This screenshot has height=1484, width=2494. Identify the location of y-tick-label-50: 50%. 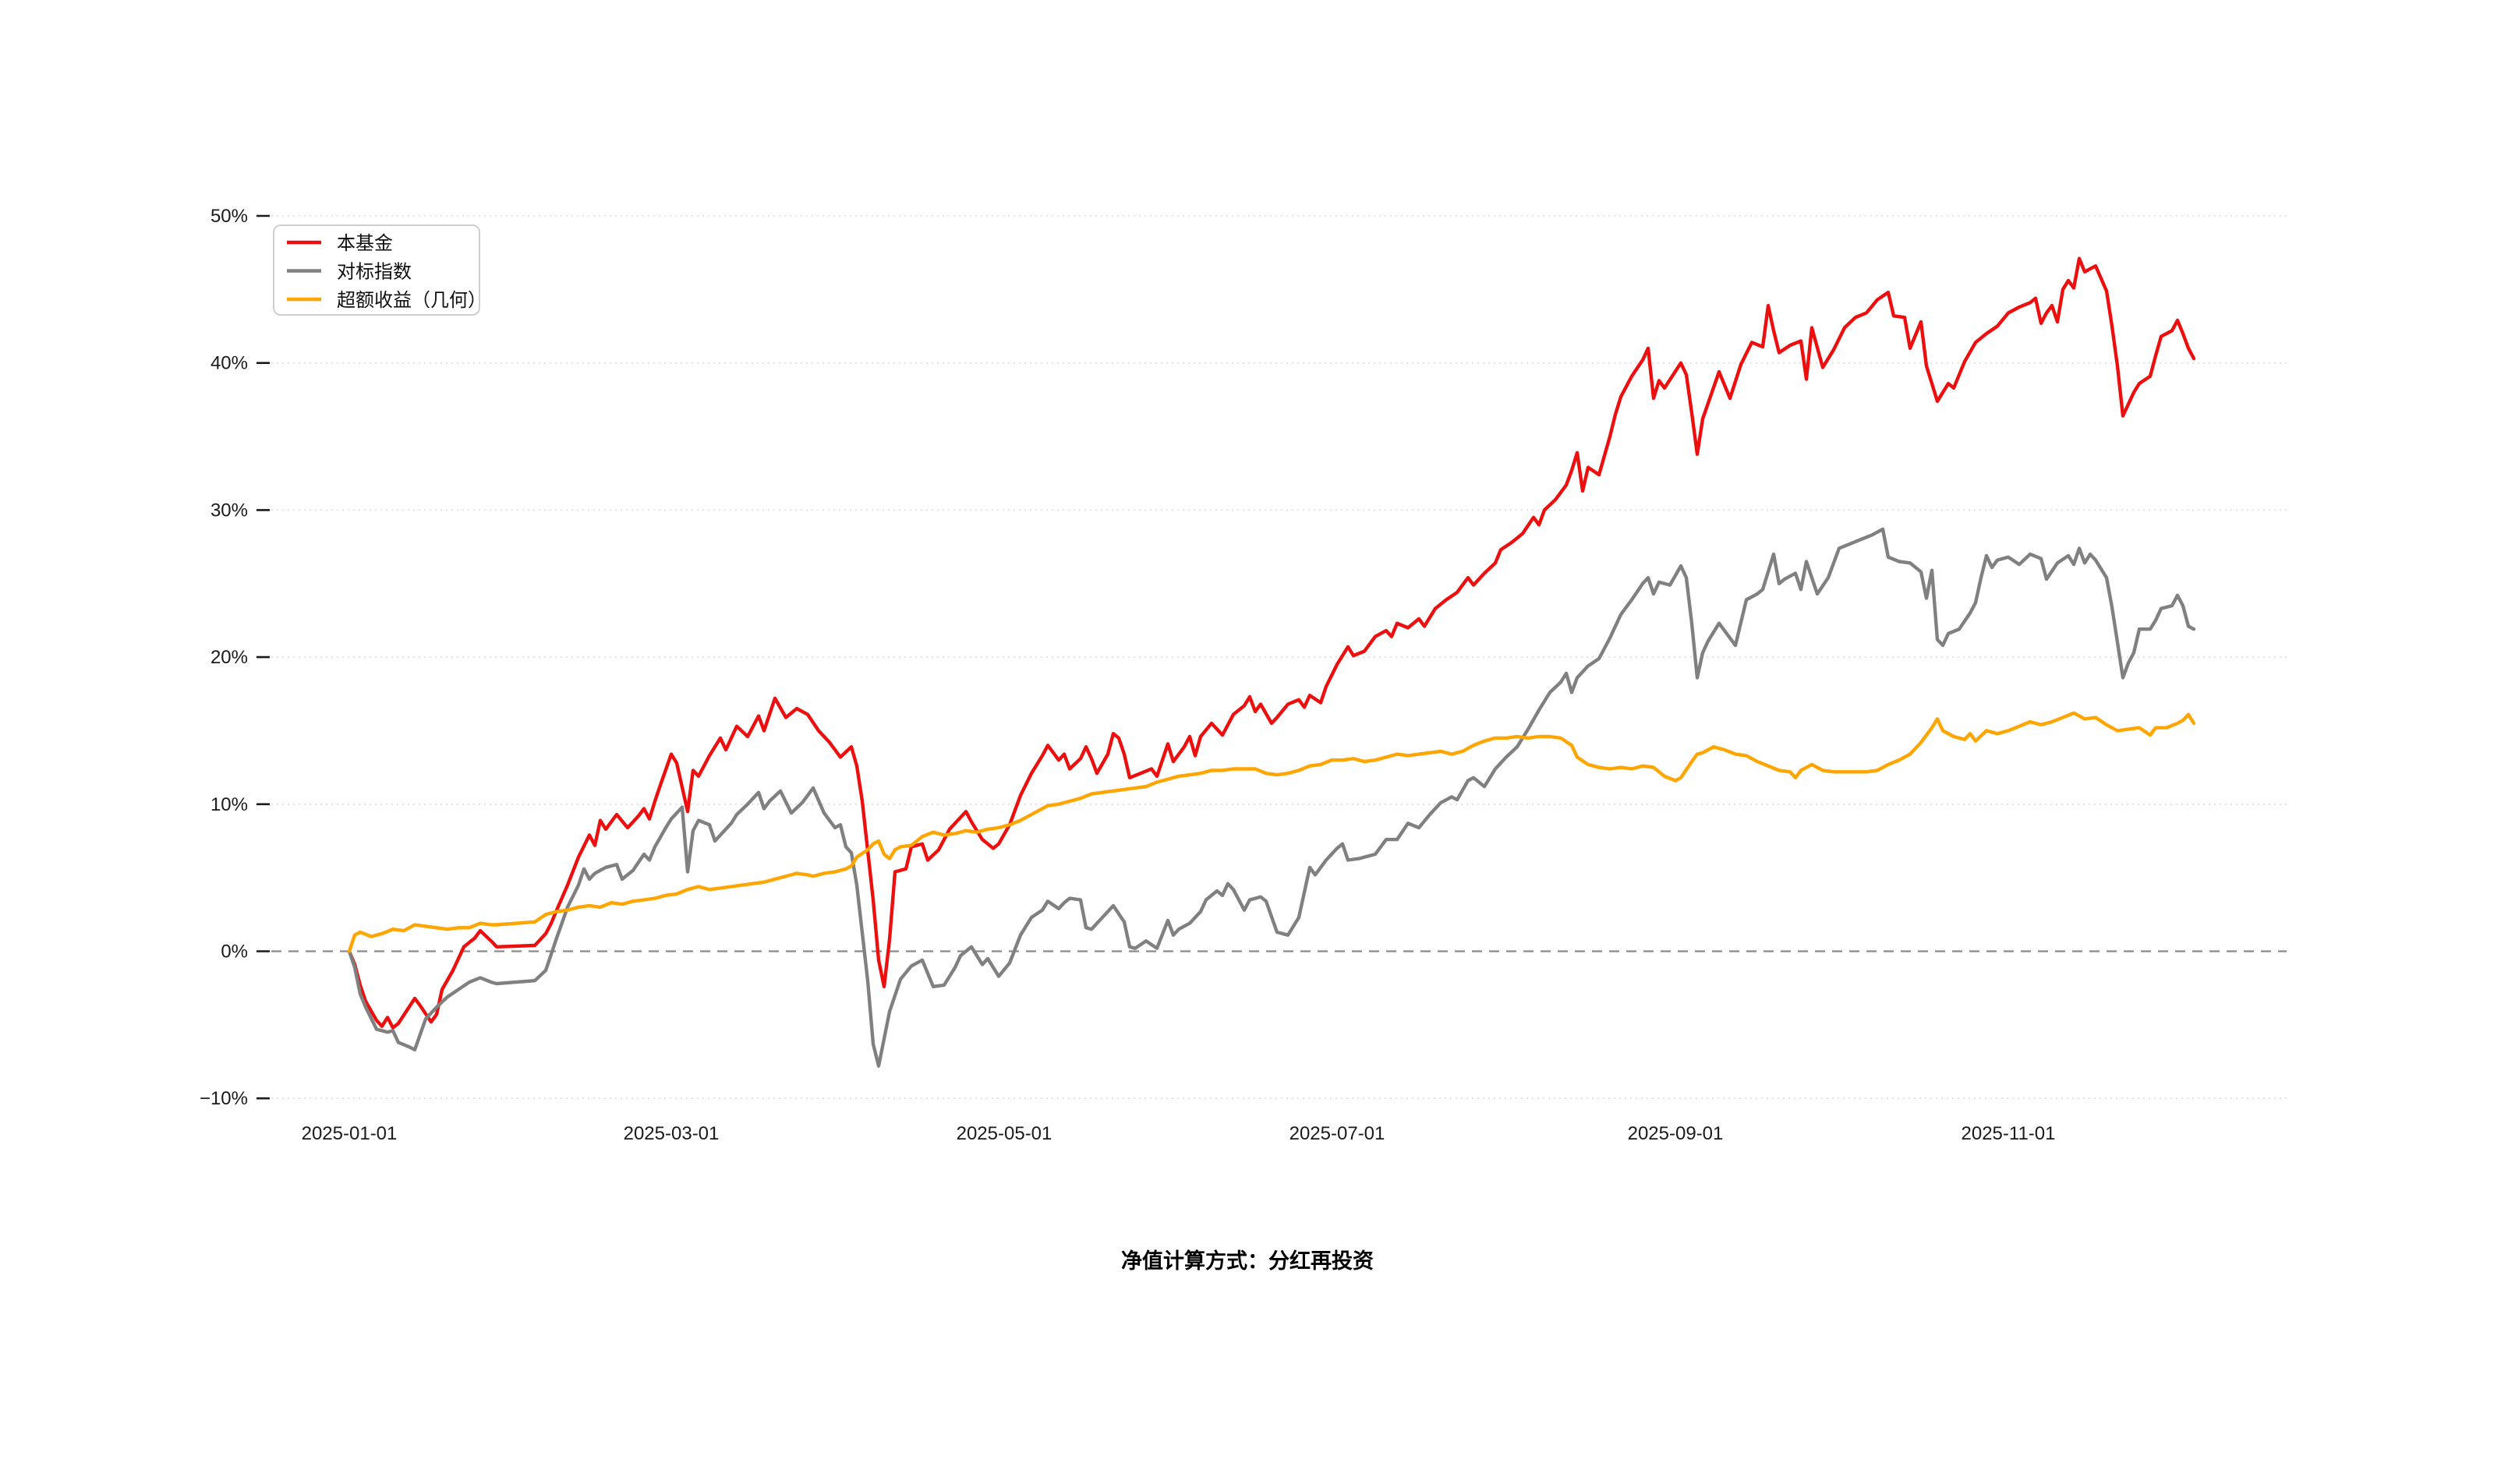
(229, 216).